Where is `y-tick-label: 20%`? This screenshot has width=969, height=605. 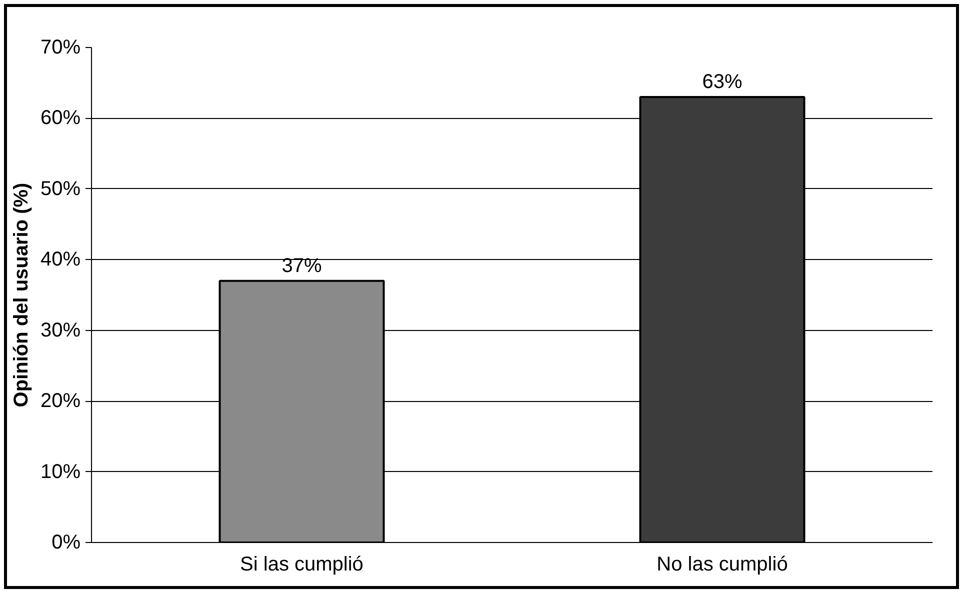
y-tick-label: 20% is located at coordinates (60, 401).